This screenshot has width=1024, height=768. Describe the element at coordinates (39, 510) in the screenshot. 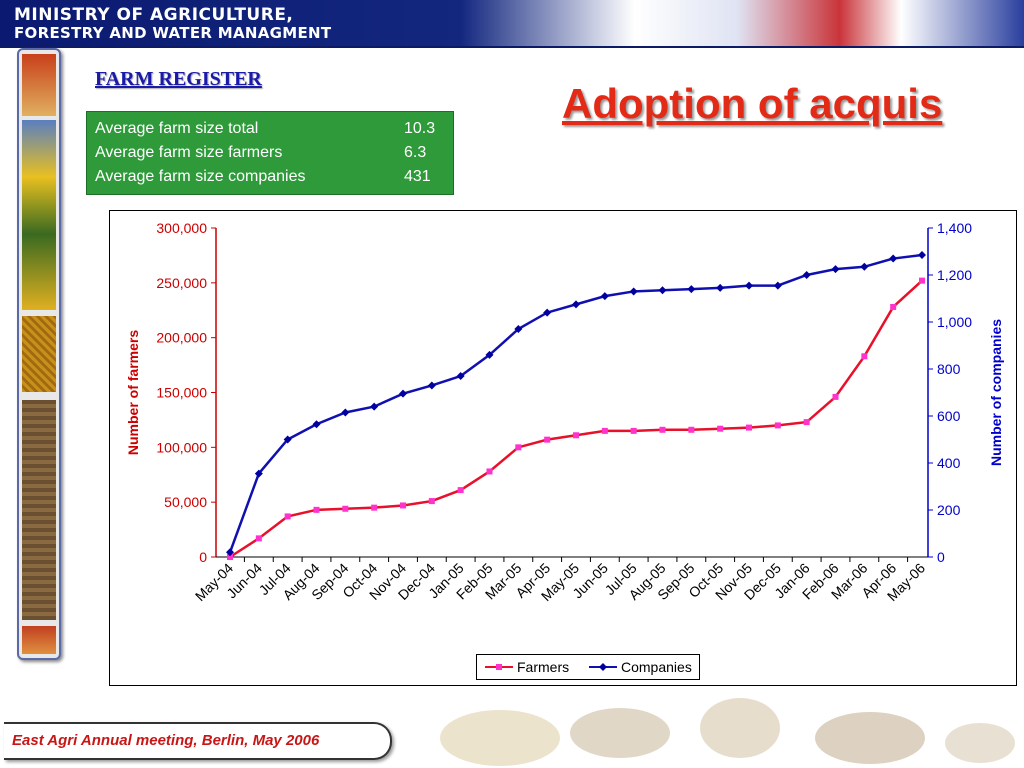

I see `field-photo` at that location.